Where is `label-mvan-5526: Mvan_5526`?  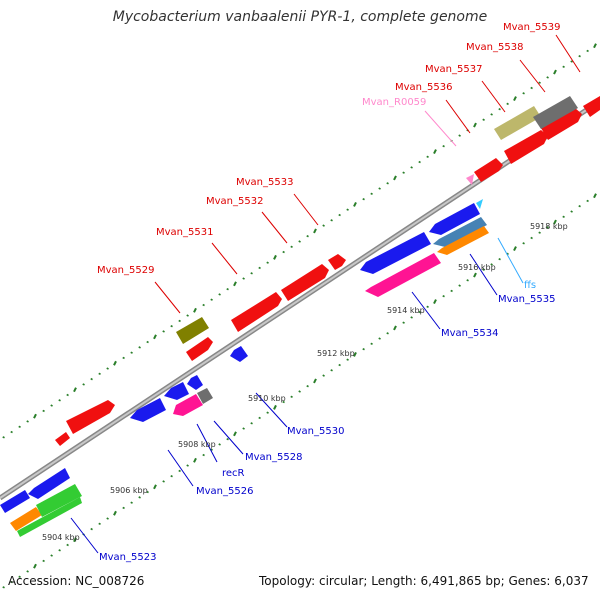 label-mvan-5526: Mvan_5526 is located at coordinates (224, 491).